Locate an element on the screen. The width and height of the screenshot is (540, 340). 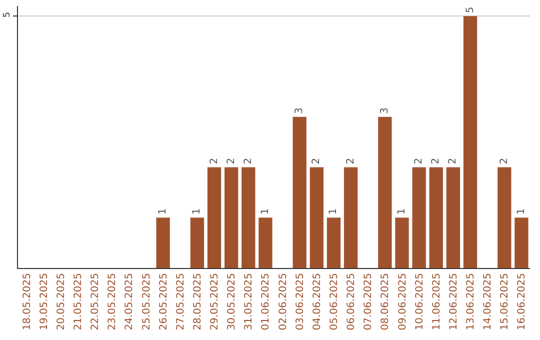
x-tick-label: 08.06.2025 is located at coordinates (386, 301).